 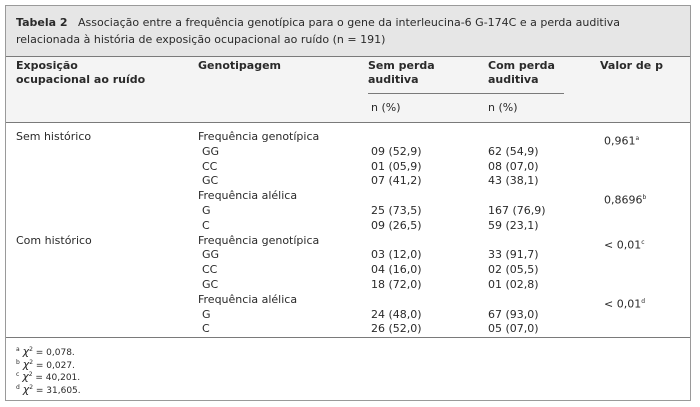 I want to click on header-exposure-line2: ocupacional ao ruído, so click(x=81, y=79).